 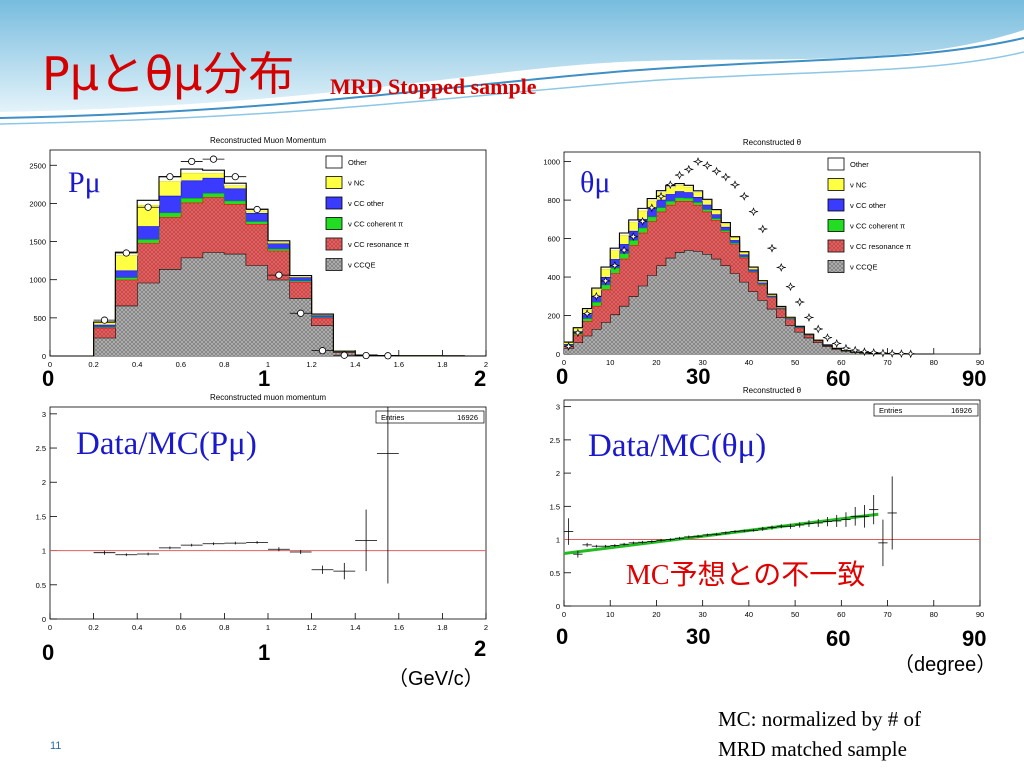 What do you see at coordinates (48, 652) in the screenshot?
I see `p-bottom-axis-0: 0` at bounding box center [48, 652].